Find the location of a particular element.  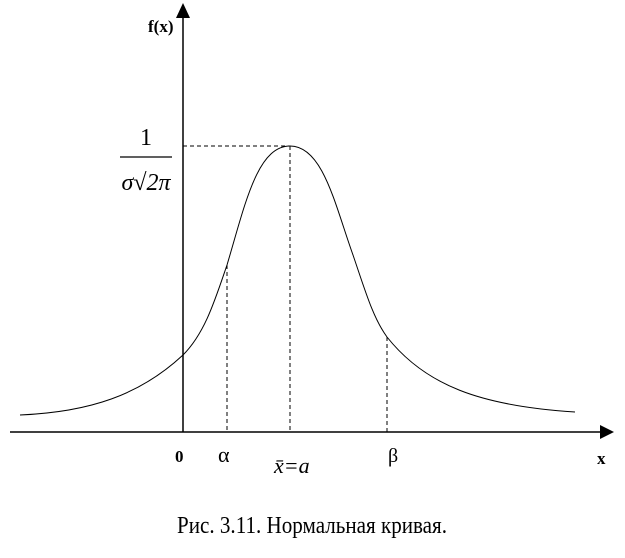

x-arrow is located at coordinates (607, 432).